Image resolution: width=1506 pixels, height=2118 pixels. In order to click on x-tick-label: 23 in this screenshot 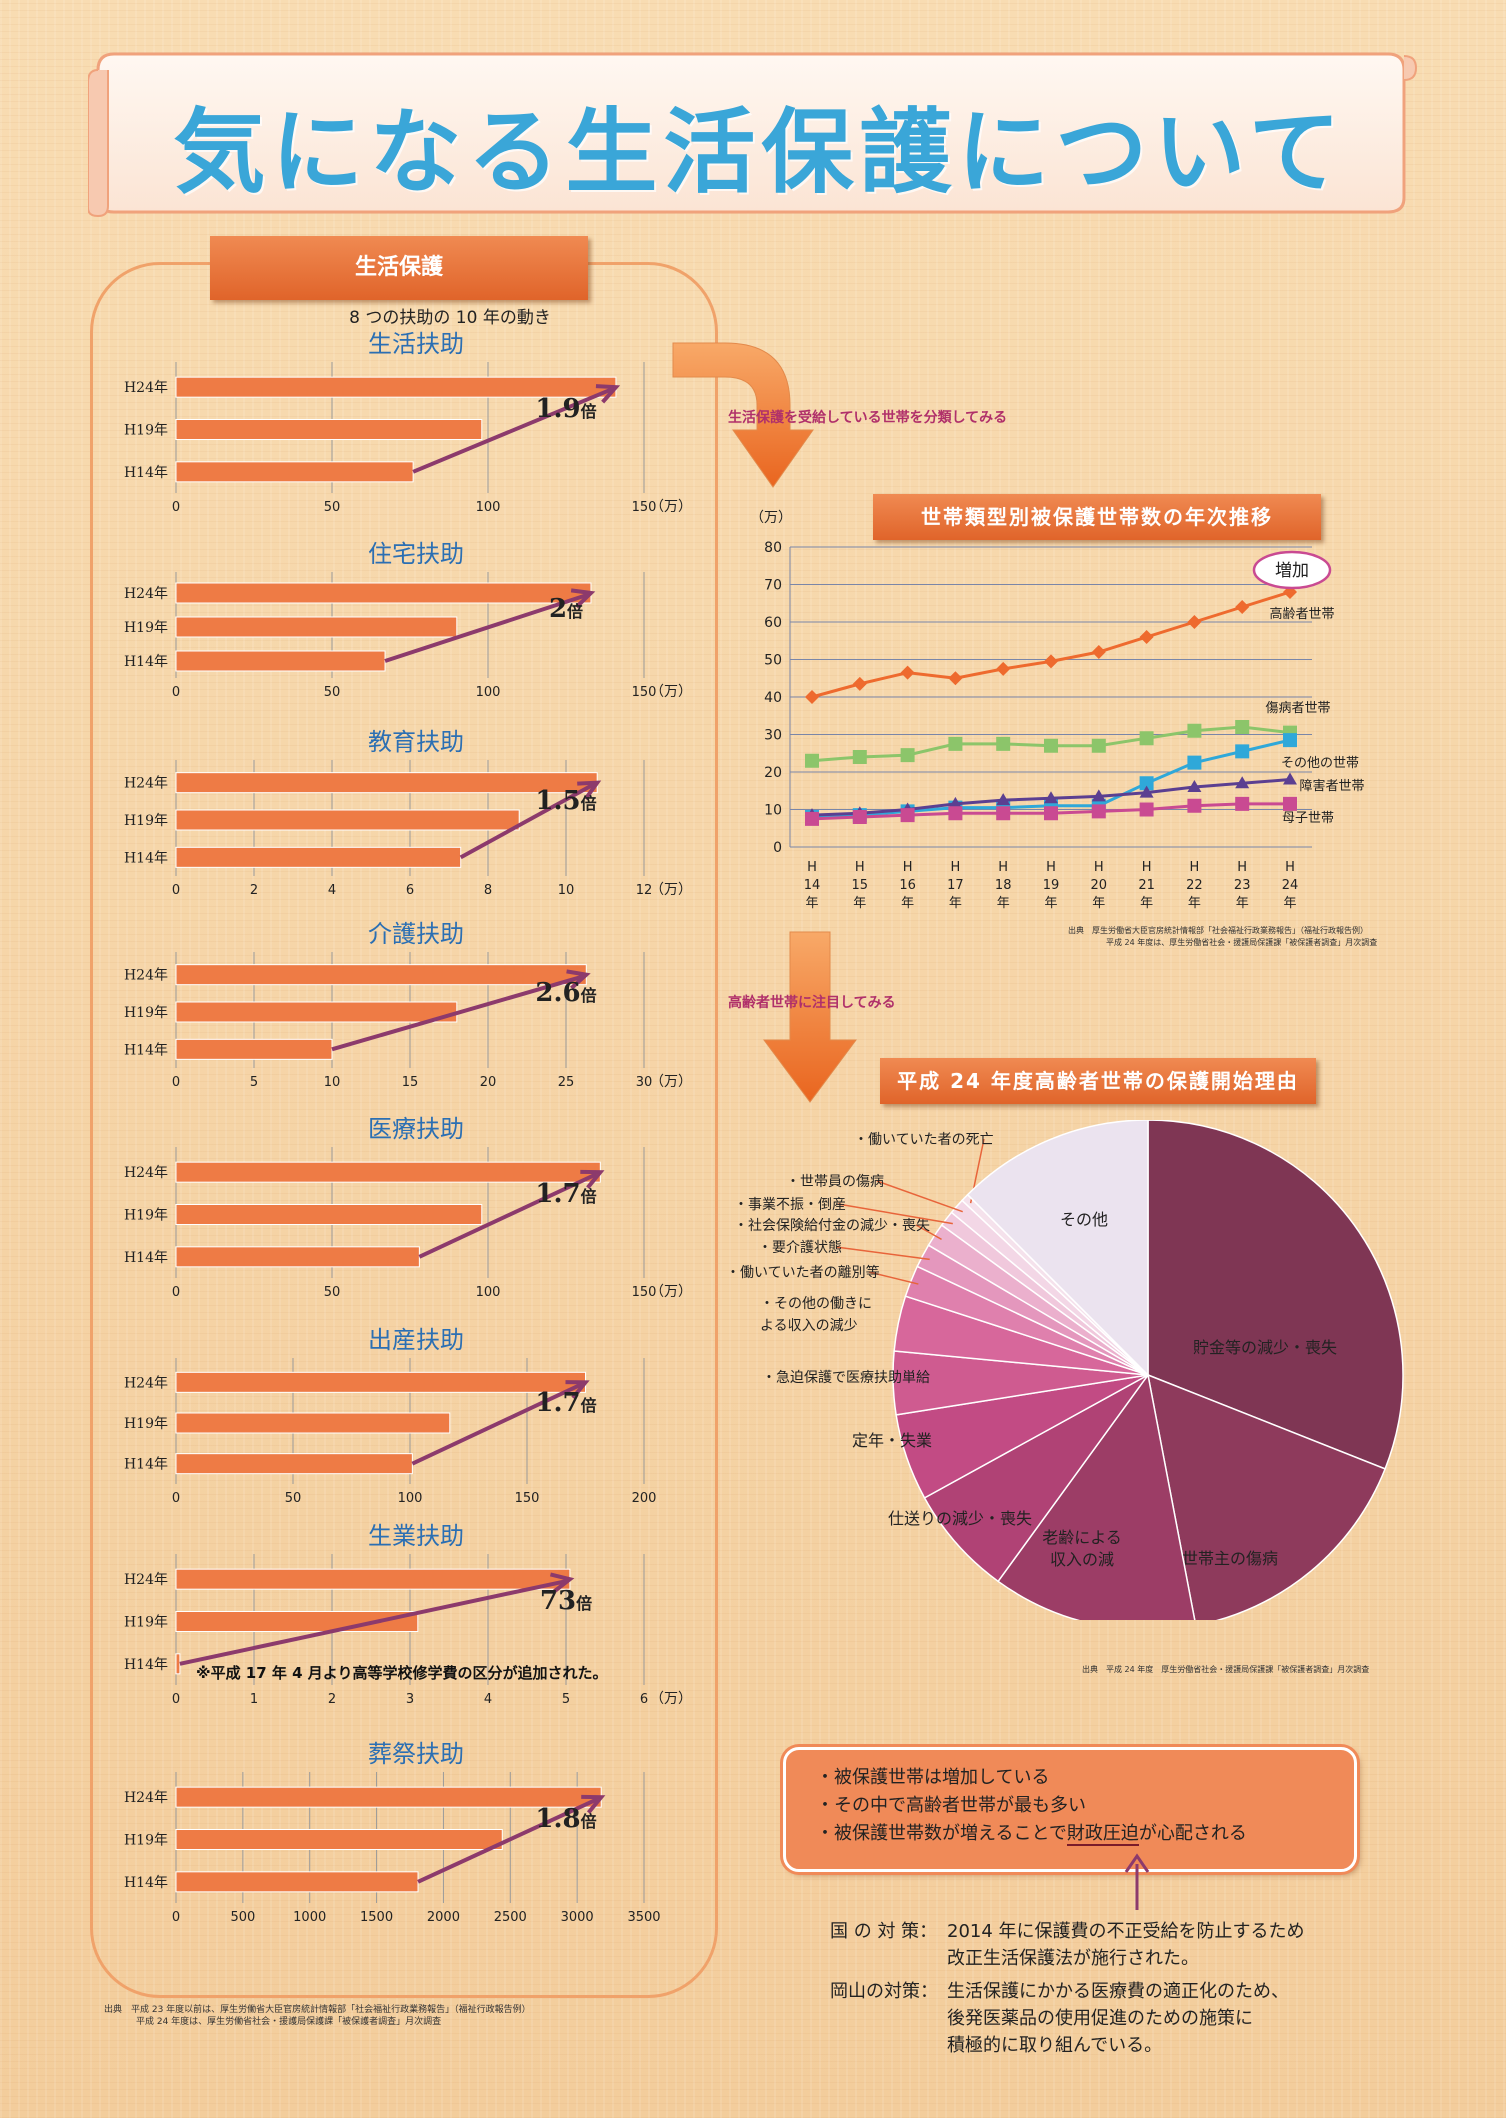, I will do `click(1242, 885)`.